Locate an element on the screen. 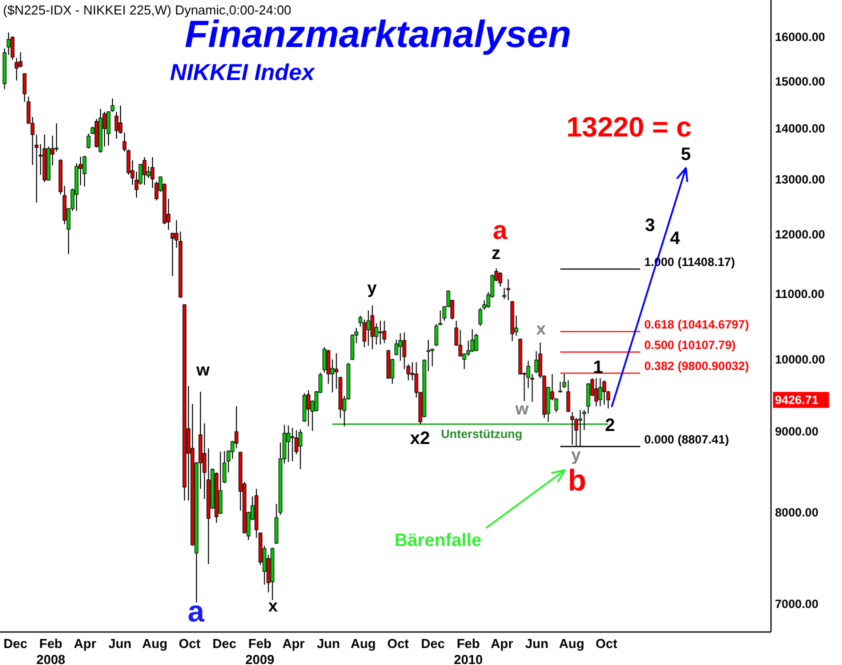  y-tick-label: 12000.00 is located at coordinates (800, 234).